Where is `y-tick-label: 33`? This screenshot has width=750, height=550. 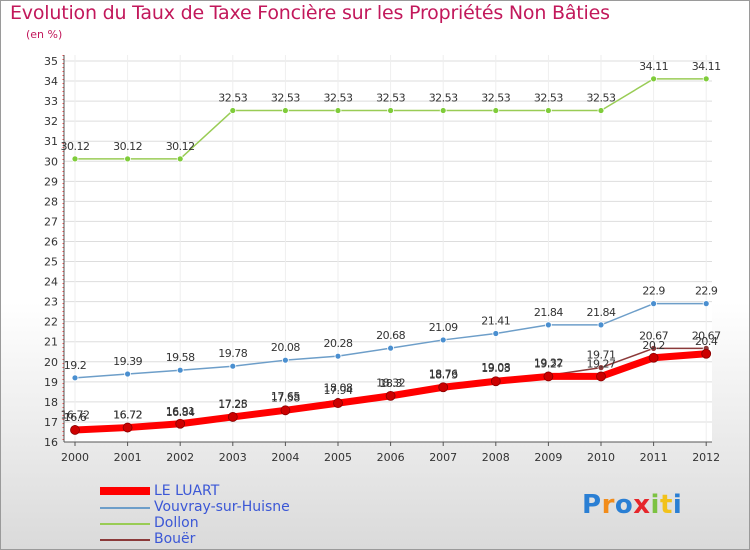 y-tick-label: 33 is located at coordinates (51, 101).